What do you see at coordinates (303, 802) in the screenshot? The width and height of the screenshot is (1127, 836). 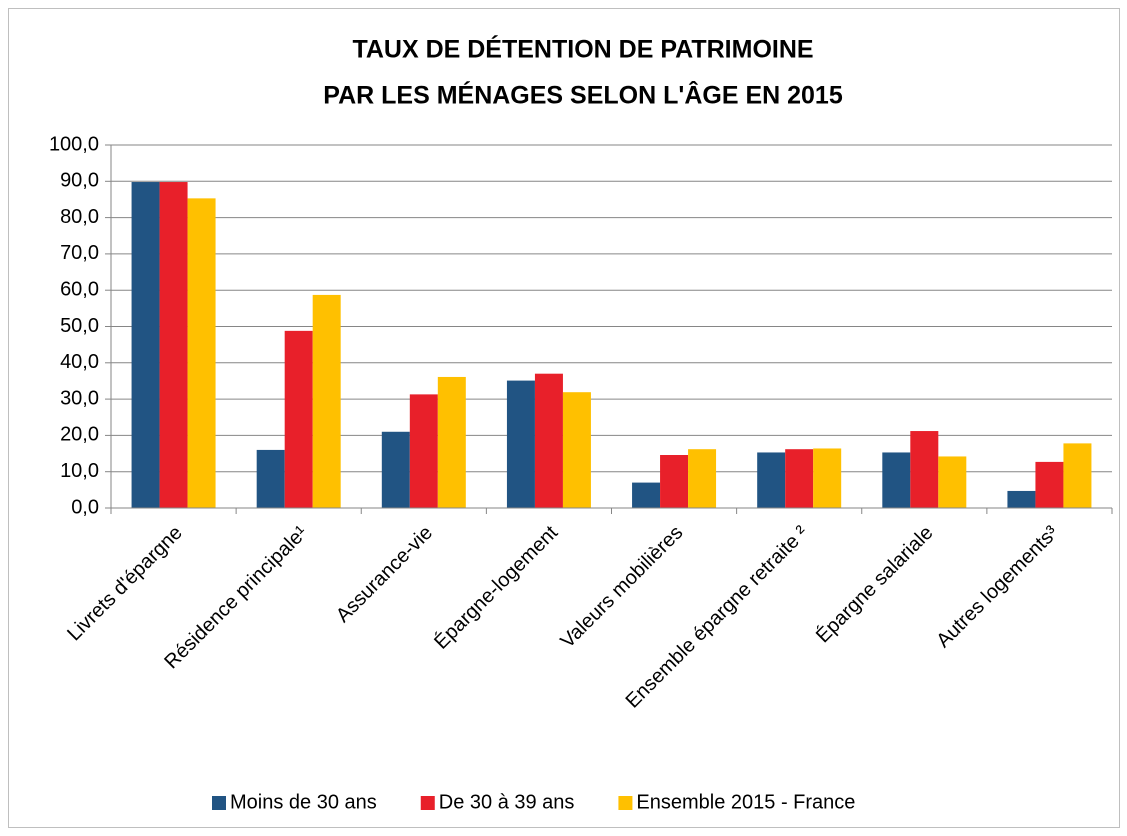 I see `legend-label: Moins de 30 ans` at bounding box center [303, 802].